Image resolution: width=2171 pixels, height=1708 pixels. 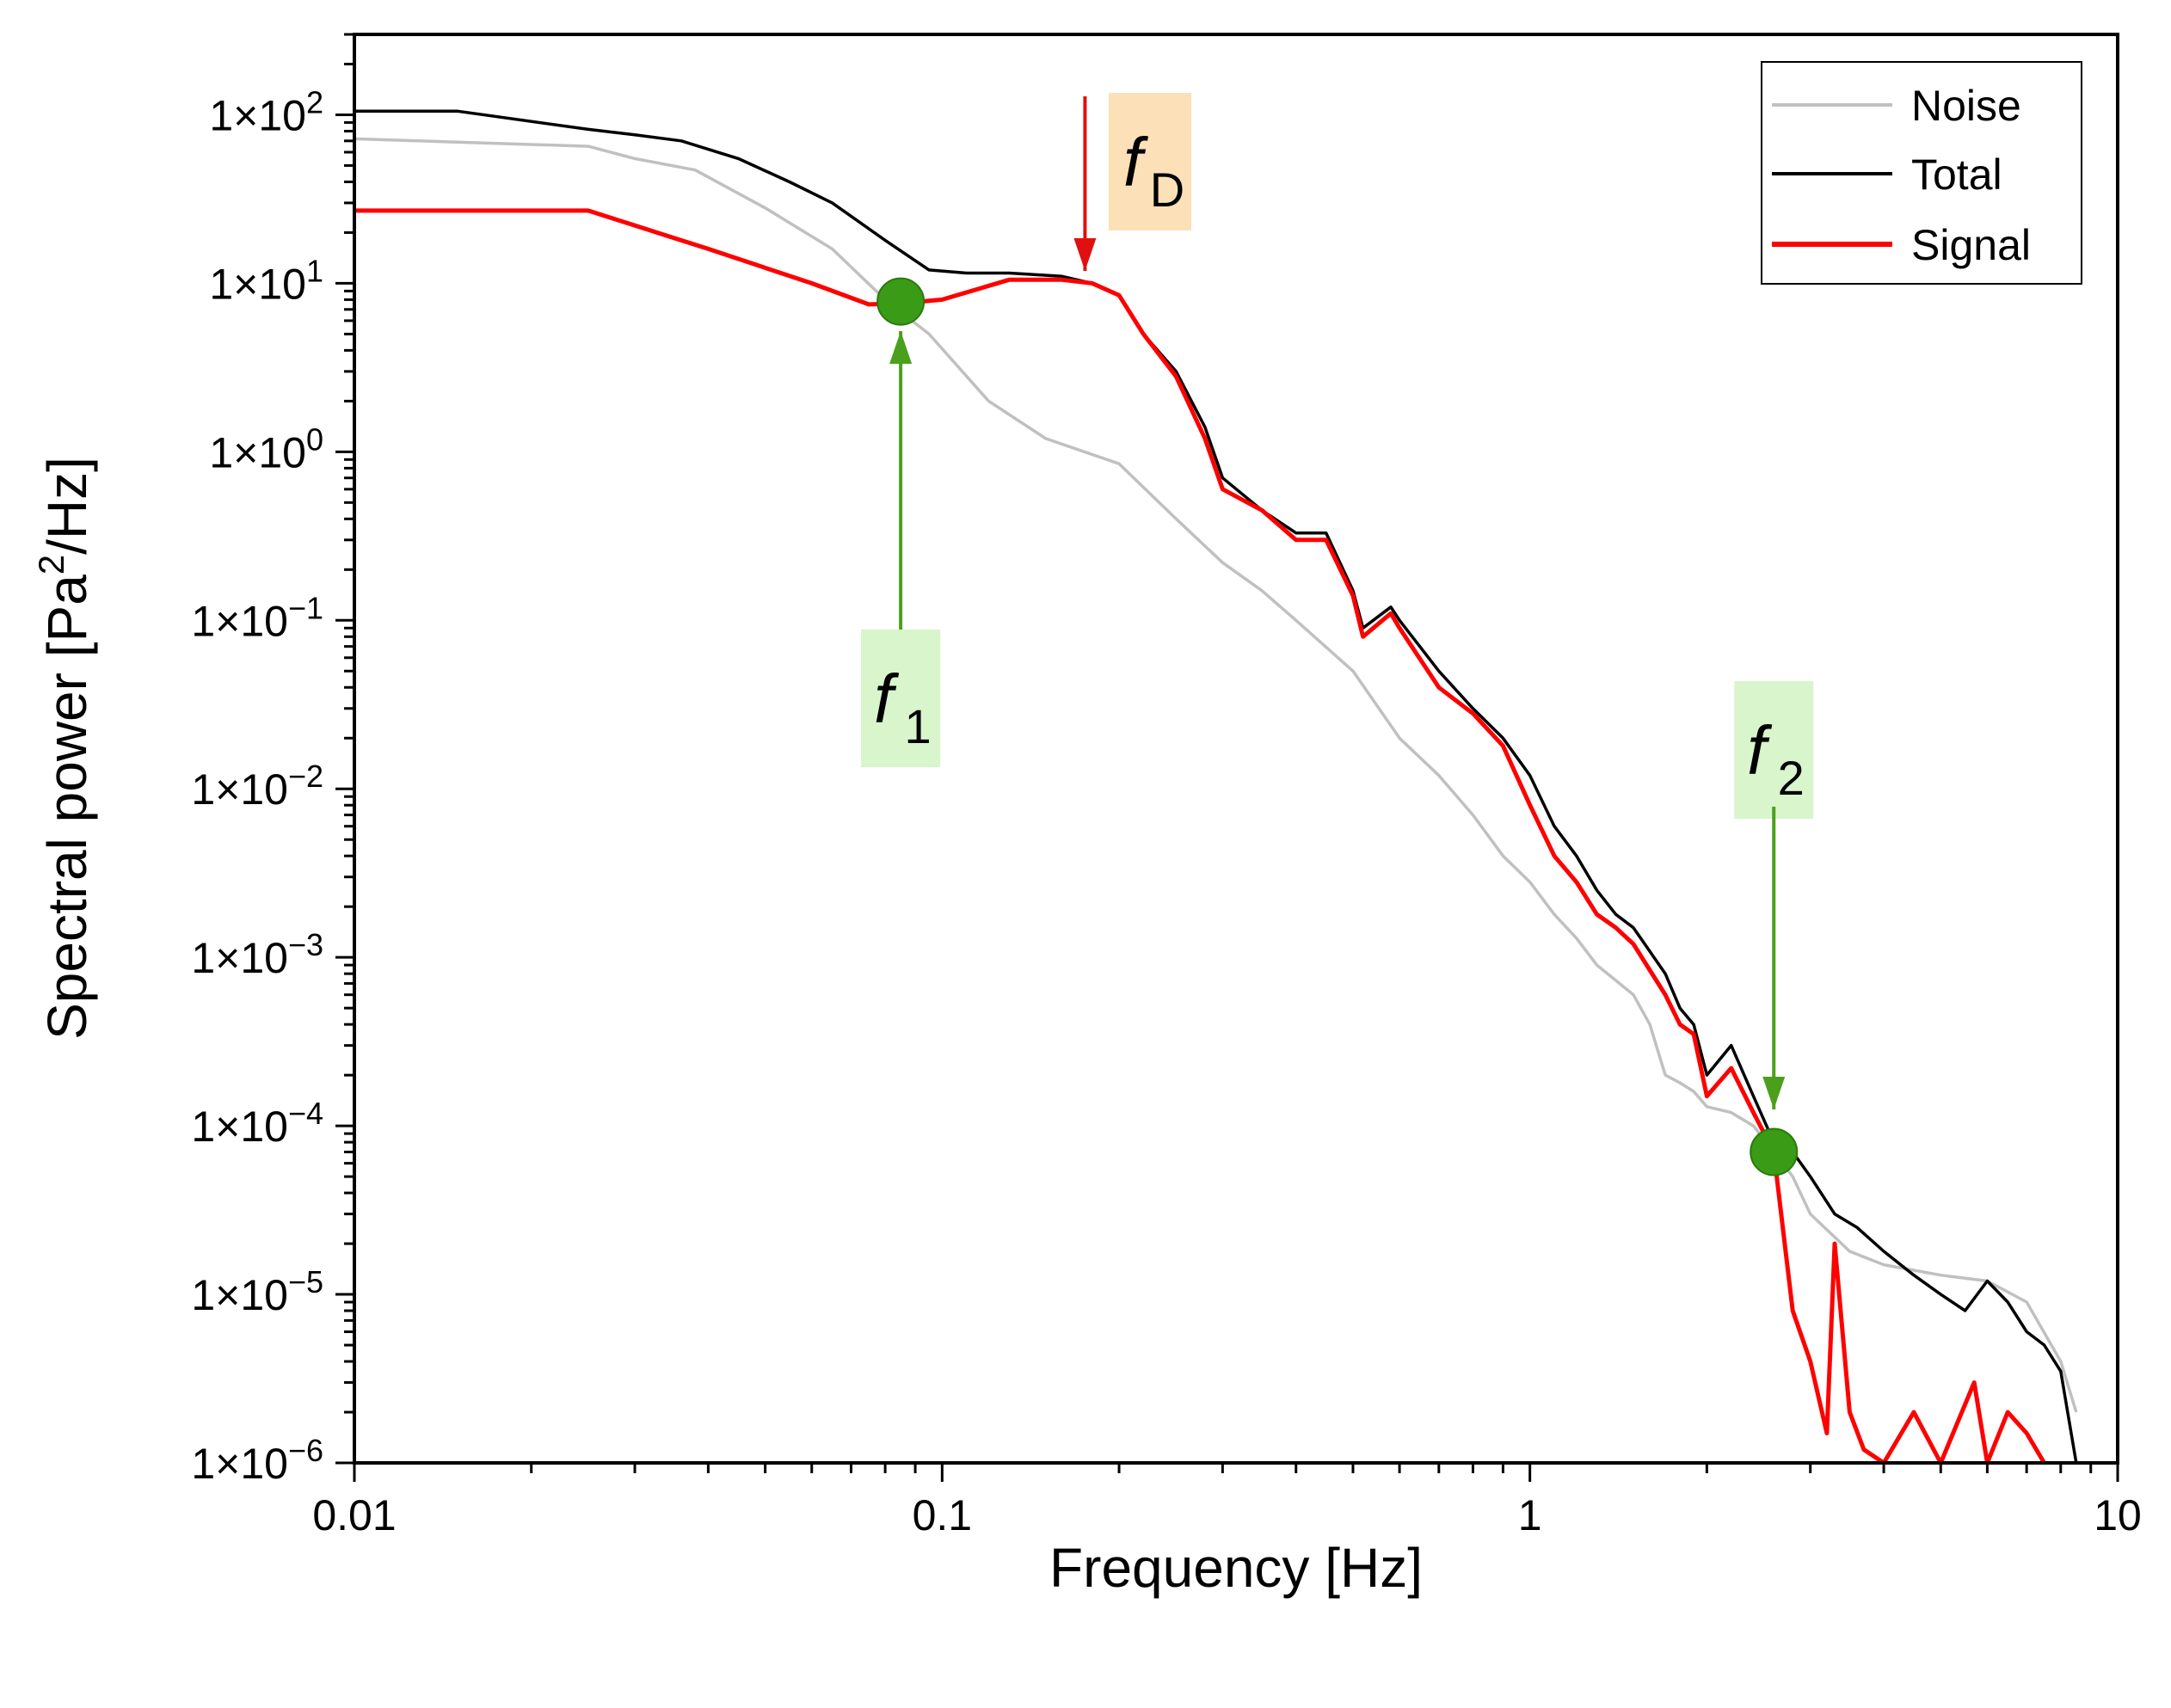 I want to click on legend: Noise Total Signal, so click(x=1921, y=173).